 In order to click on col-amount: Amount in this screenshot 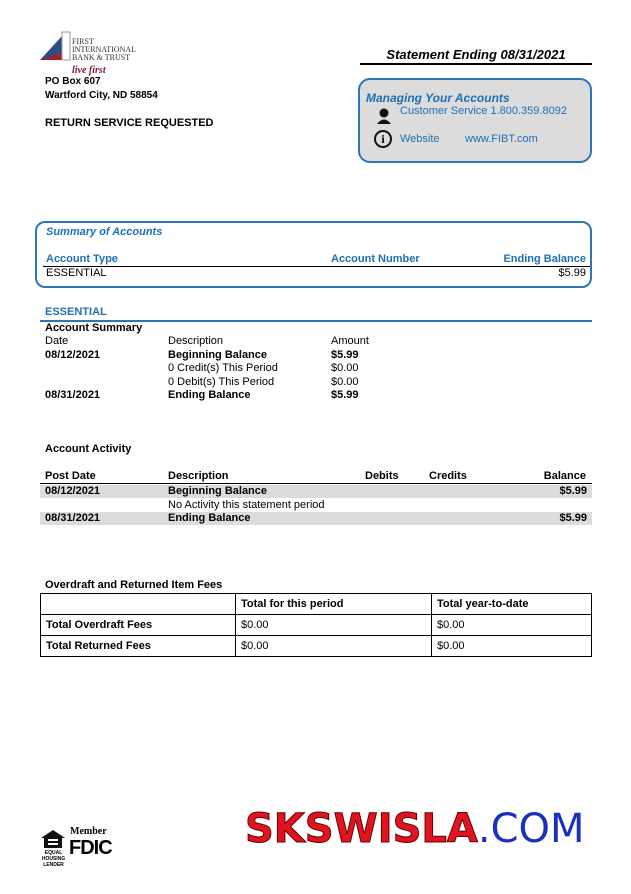, I will do `click(350, 341)`.